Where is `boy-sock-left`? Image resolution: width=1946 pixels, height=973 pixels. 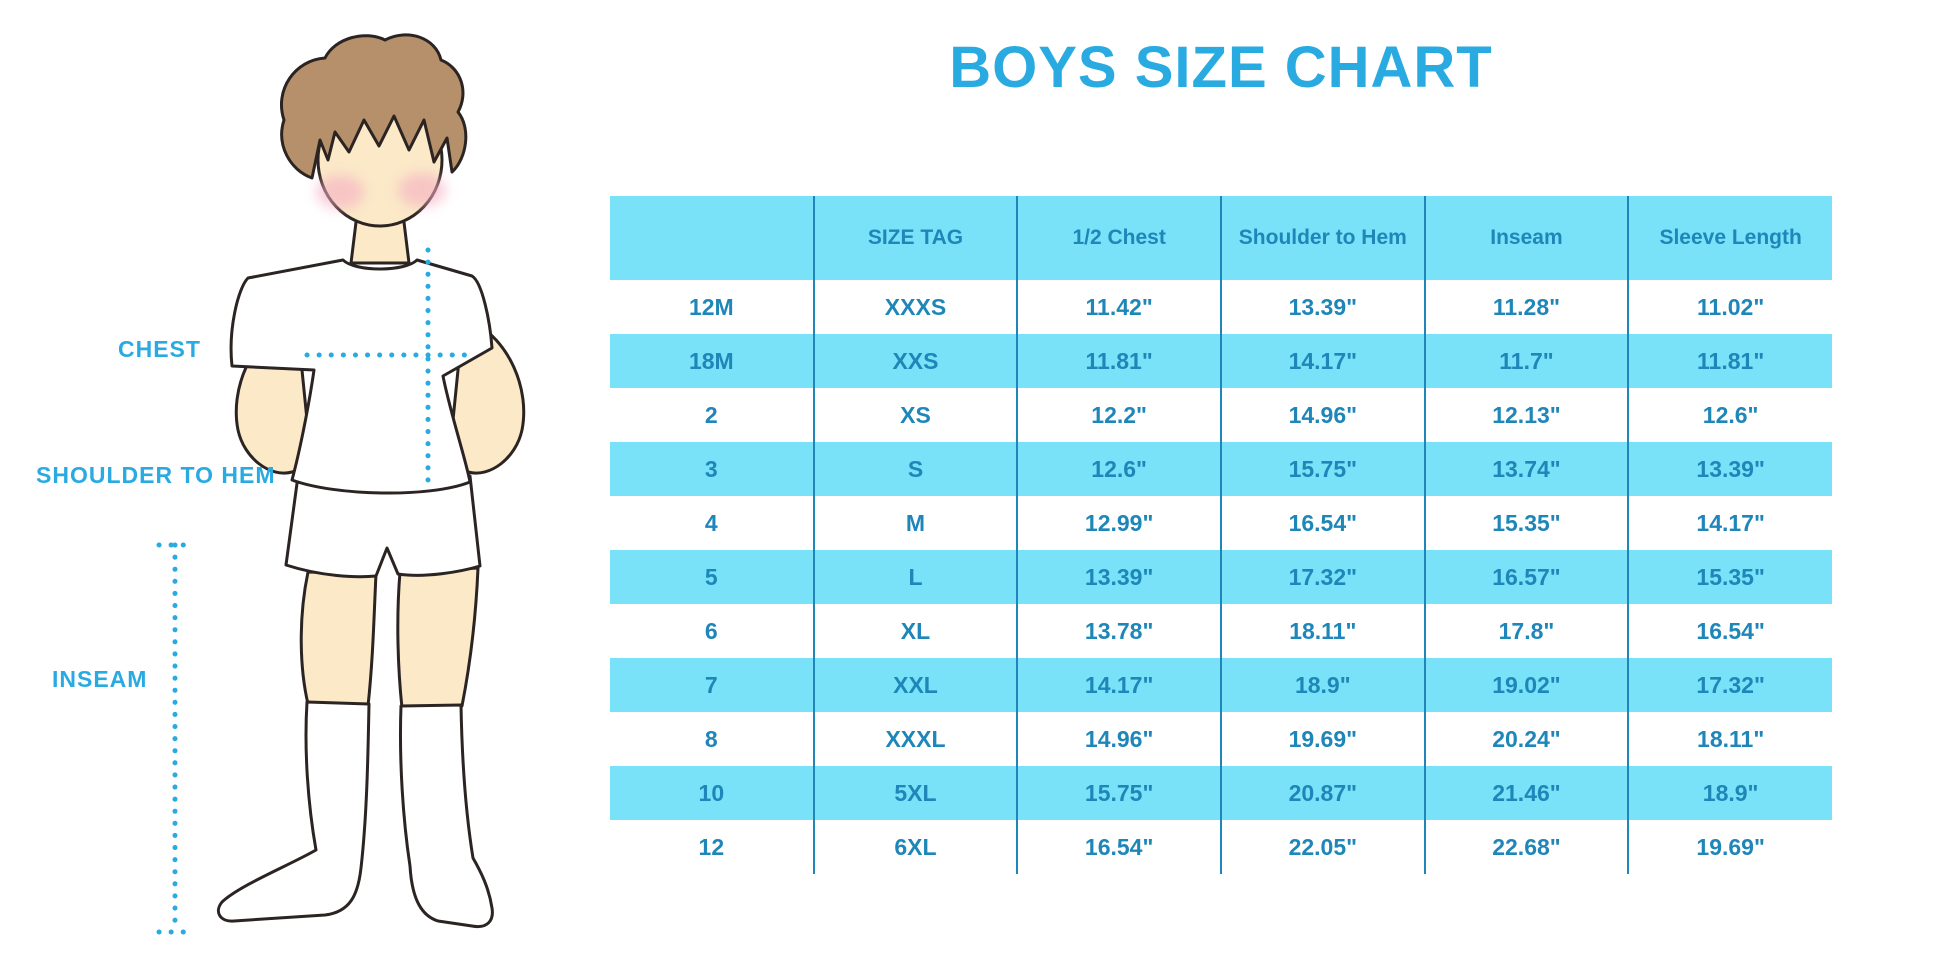 boy-sock-left is located at coordinates (294, 811).